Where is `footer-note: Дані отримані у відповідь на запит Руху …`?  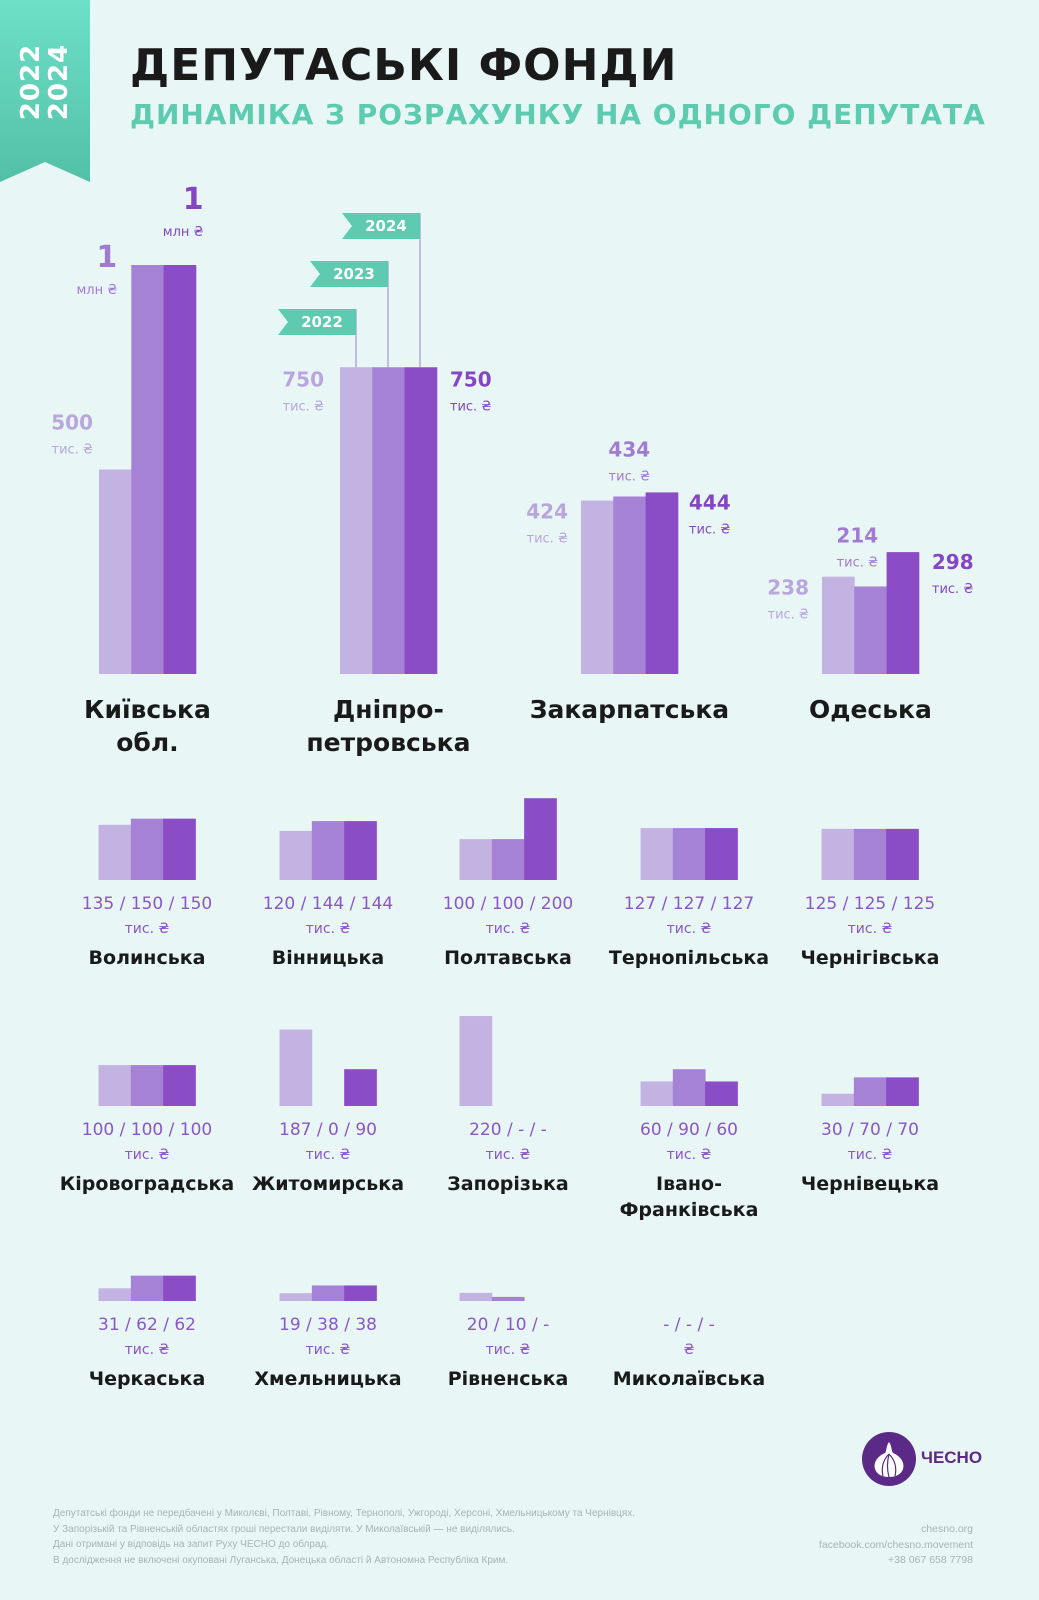 footer-note: Дані отримані у відповідь на запит Руху … is located at coordinates (191, 1544).